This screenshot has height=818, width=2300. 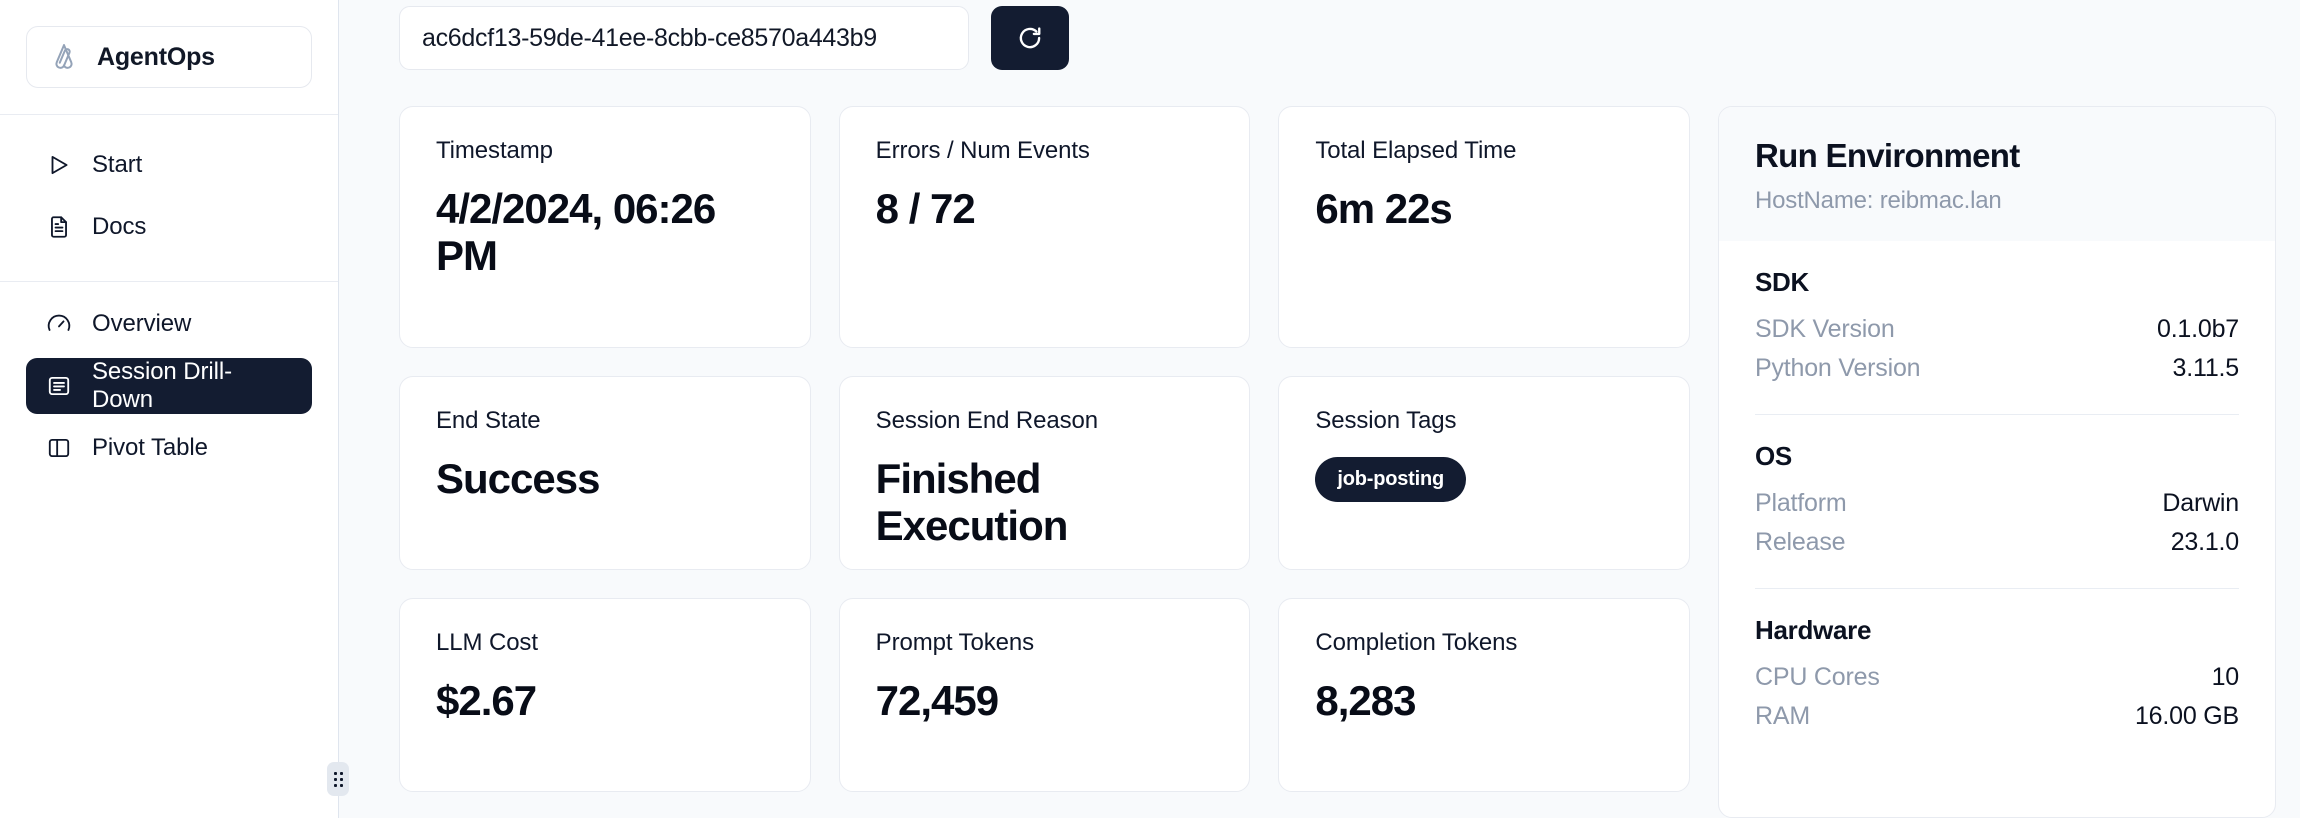 I want to click on sidebar-spacer, so click(x=169, y=289).